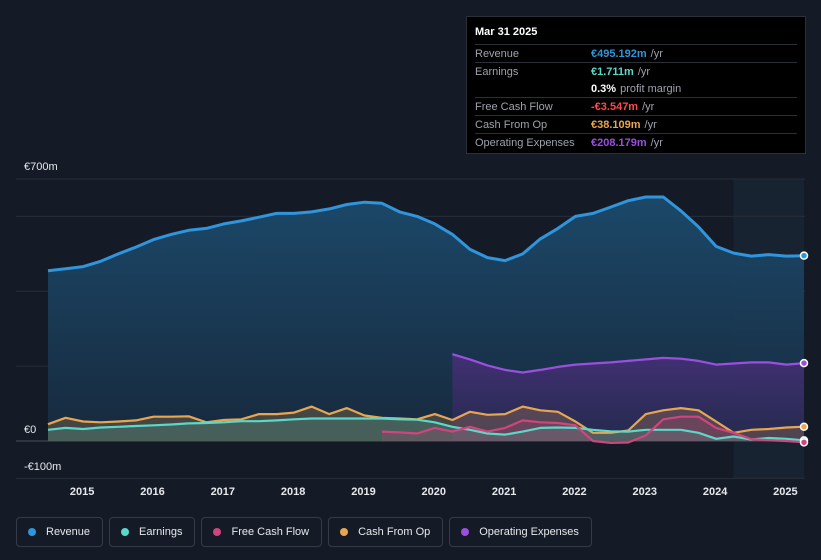 This screenshot has height=560, width=821. Describe the element at coordinates (785, 492) in the screenshot. I see `x-tick-label-2025: 2025` at that location.